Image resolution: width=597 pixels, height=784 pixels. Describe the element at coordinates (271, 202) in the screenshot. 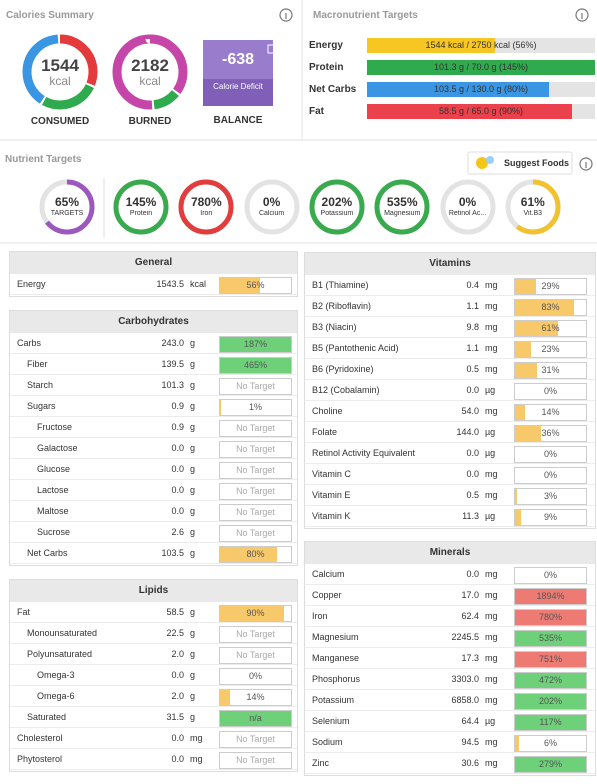

I see `target-value: 0%` at that location.